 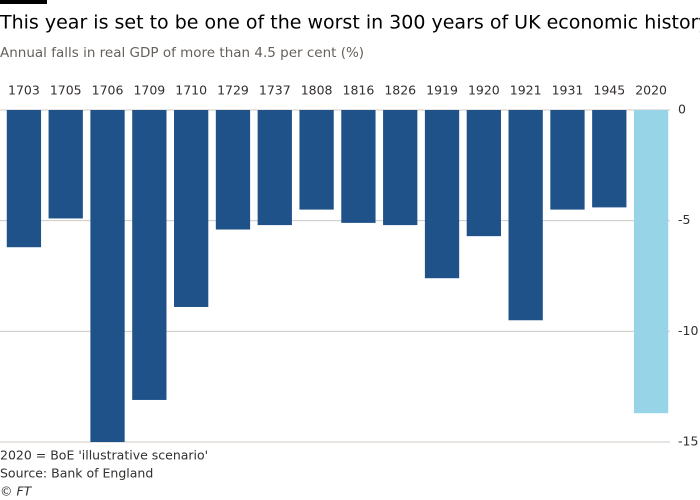 I want to click on x-tick-label: 1920, so click(x=484, y=90).